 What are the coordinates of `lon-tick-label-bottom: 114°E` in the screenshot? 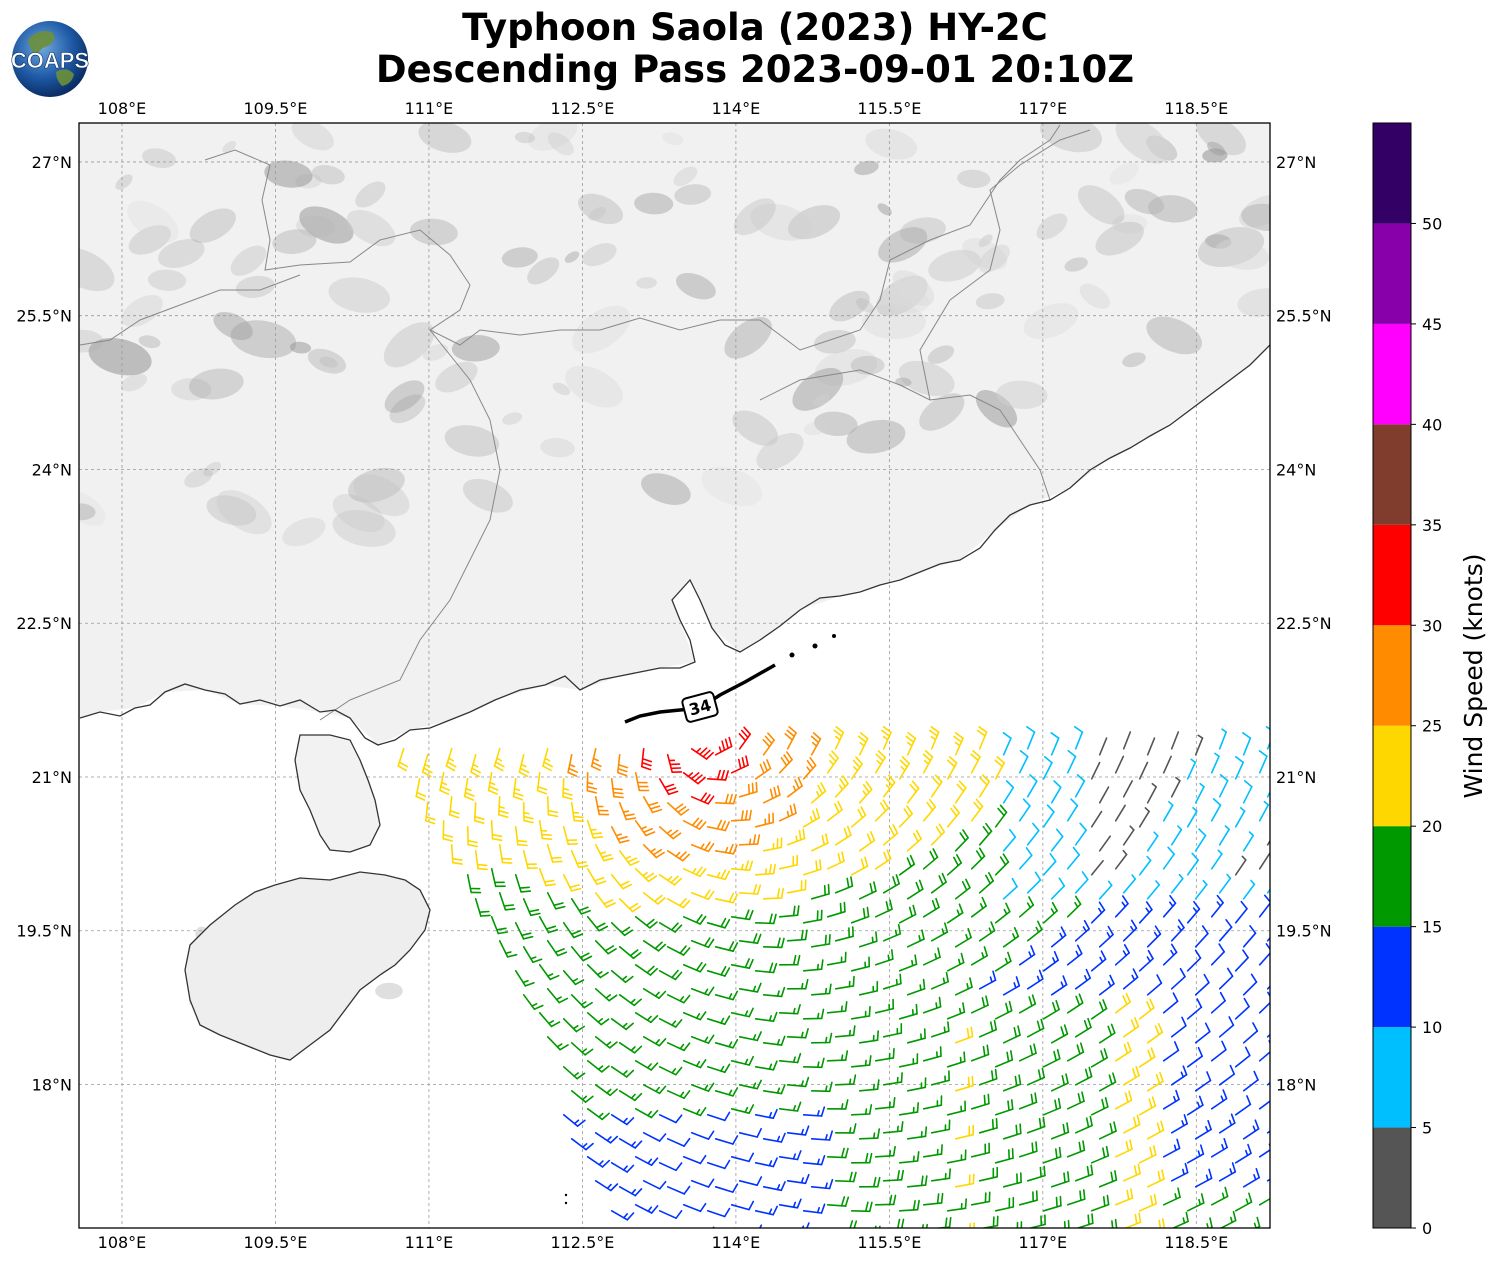 It's located at (736, 1242).